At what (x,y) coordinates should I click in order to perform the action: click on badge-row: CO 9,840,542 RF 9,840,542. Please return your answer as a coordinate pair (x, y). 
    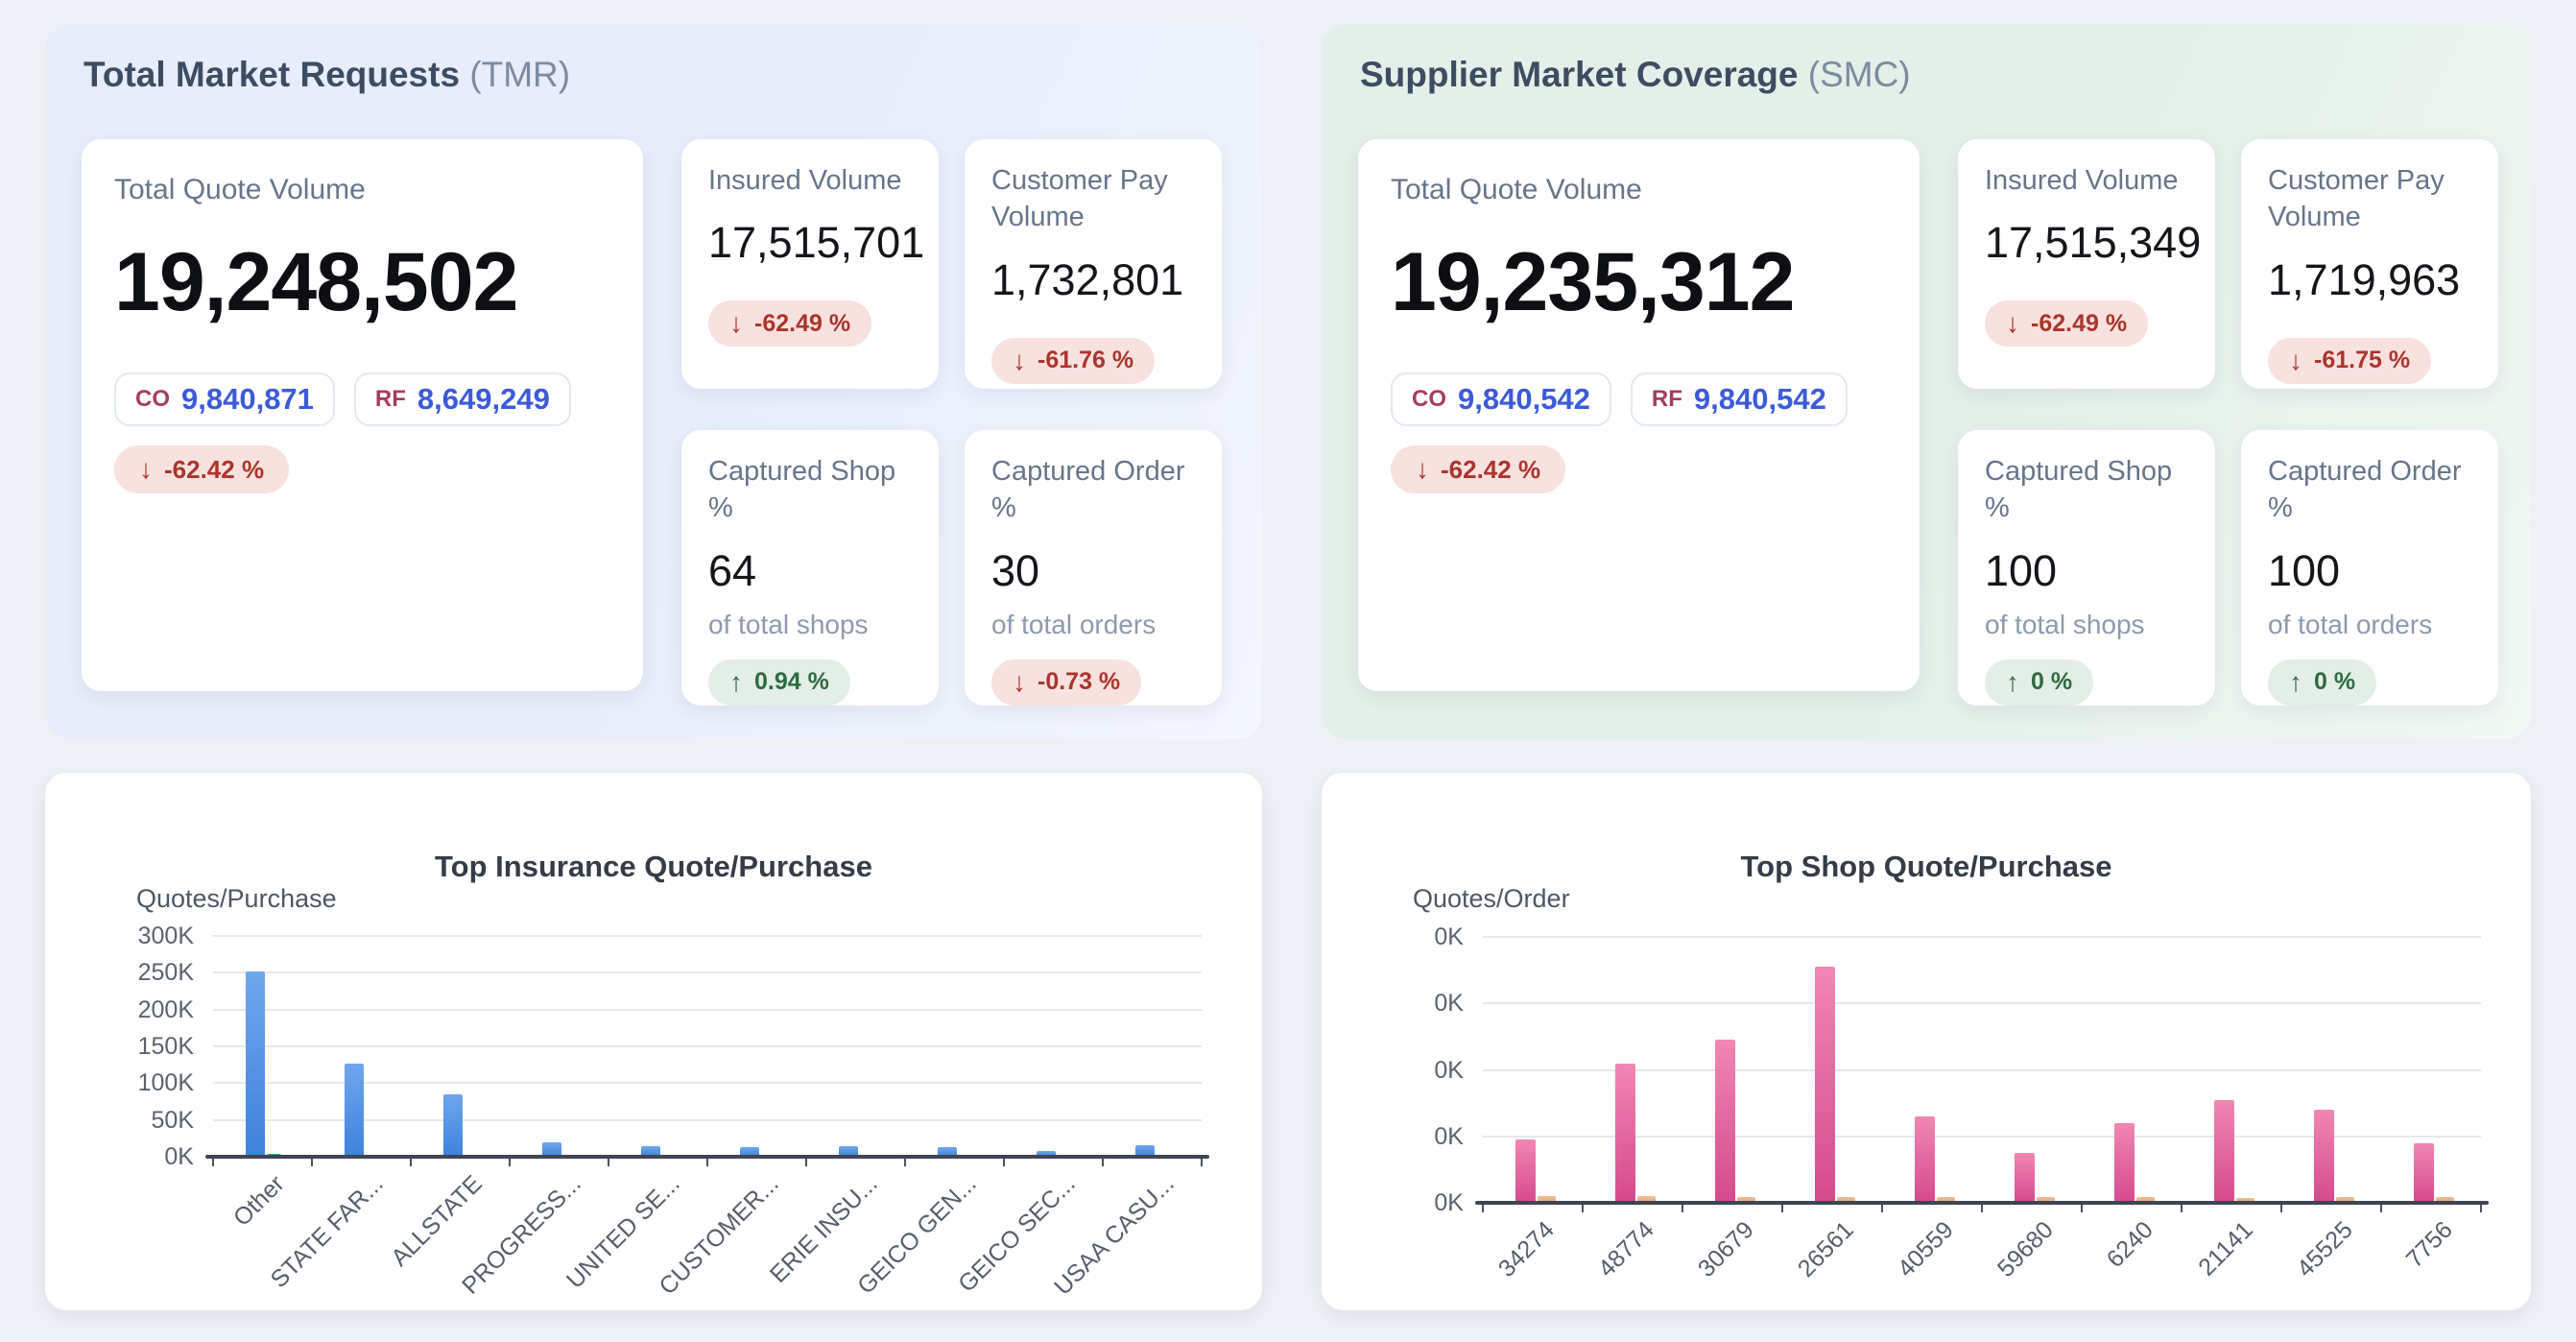
    Looking at the image, I should click on (1639, 399).